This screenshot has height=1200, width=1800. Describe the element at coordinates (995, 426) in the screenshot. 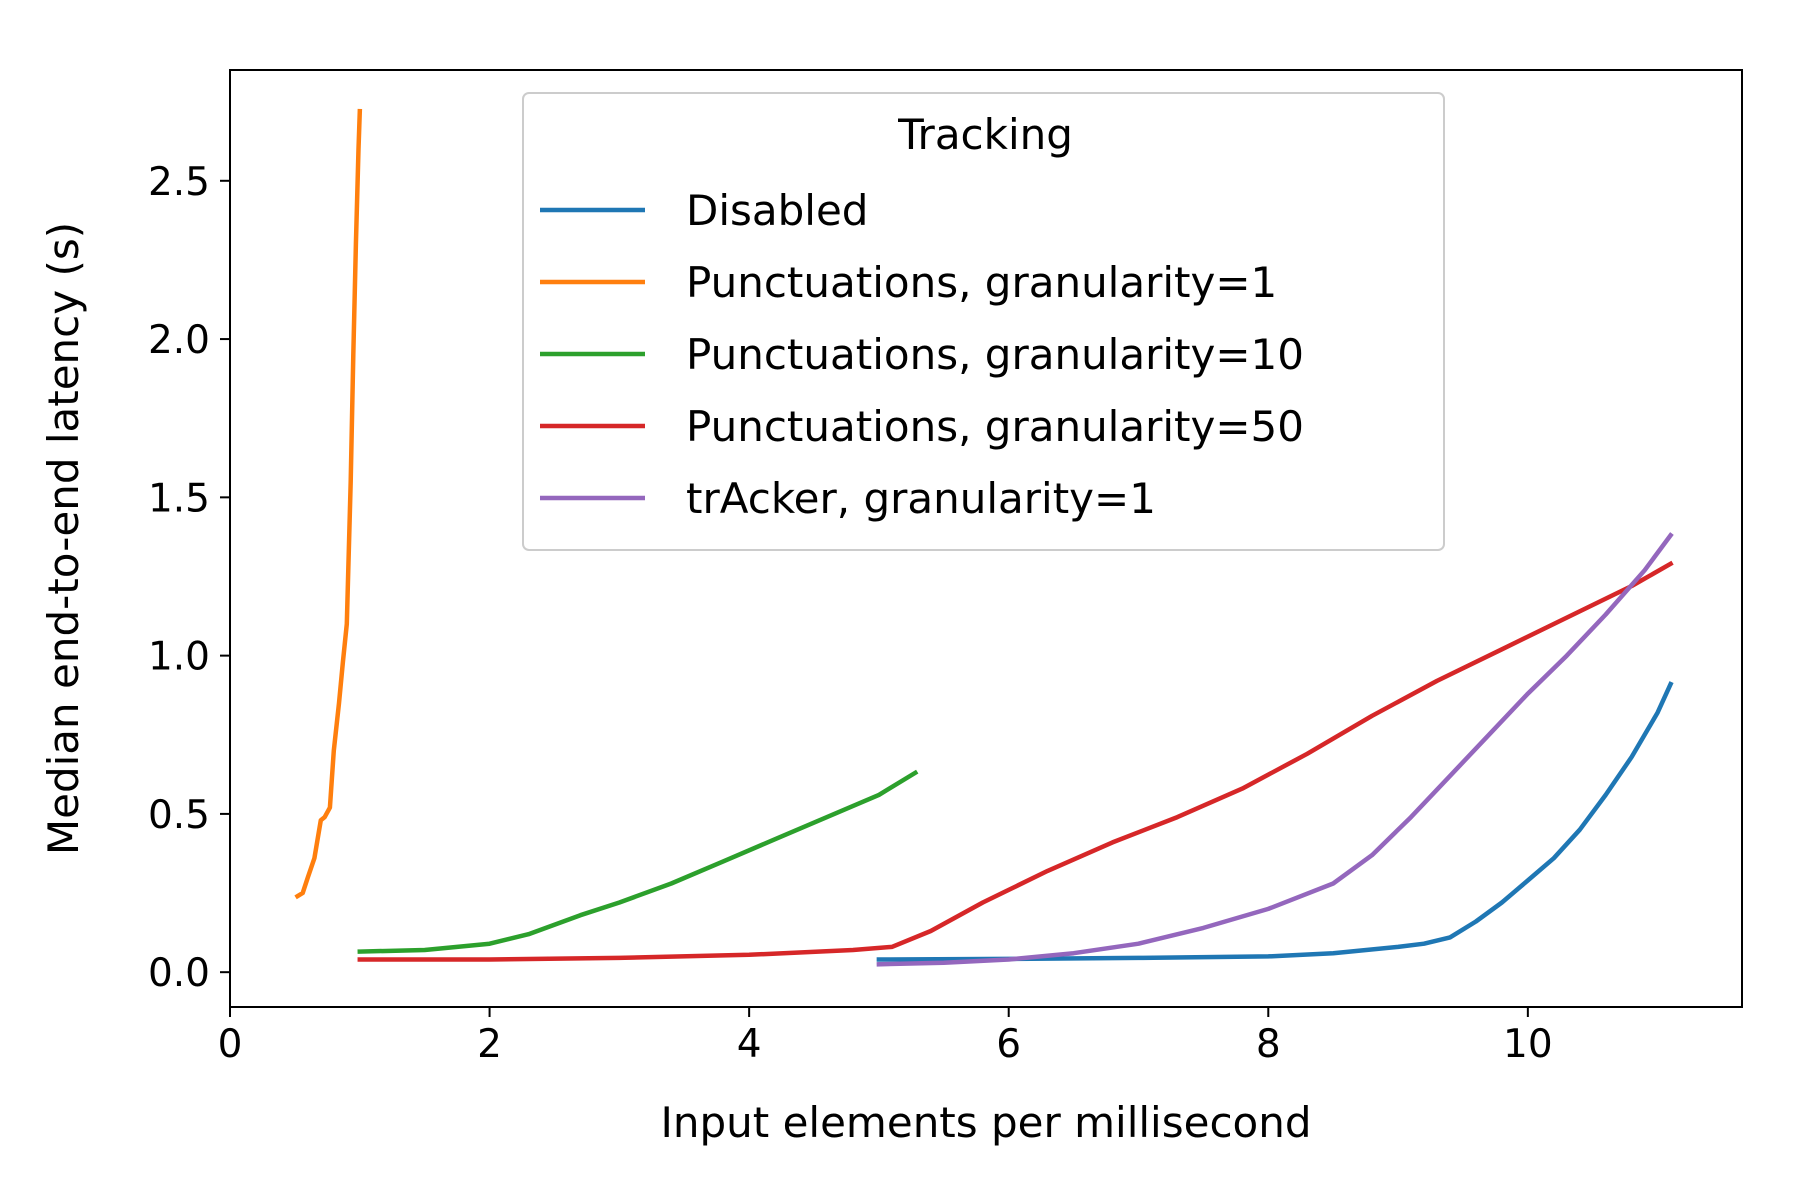

I see `legend-label-4: Punctuations, granularity=50` at that location.